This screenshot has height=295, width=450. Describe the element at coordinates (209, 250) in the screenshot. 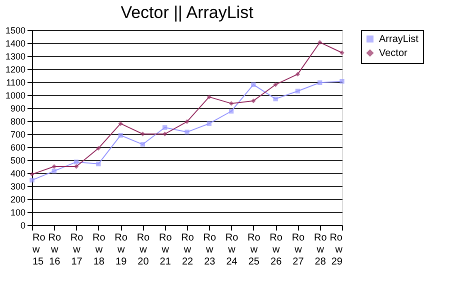

I see `x-tick-label: Row 23` at that location.